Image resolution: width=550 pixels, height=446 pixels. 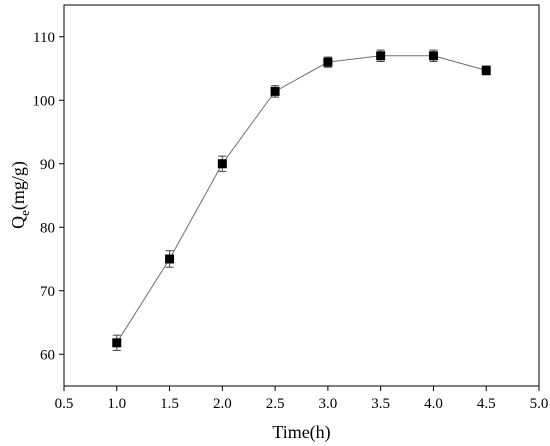 What do you see at coordinates (539, 404) in the screenshot?
I see `x-tick-label: 5.0` at bounding box center [539, 404].